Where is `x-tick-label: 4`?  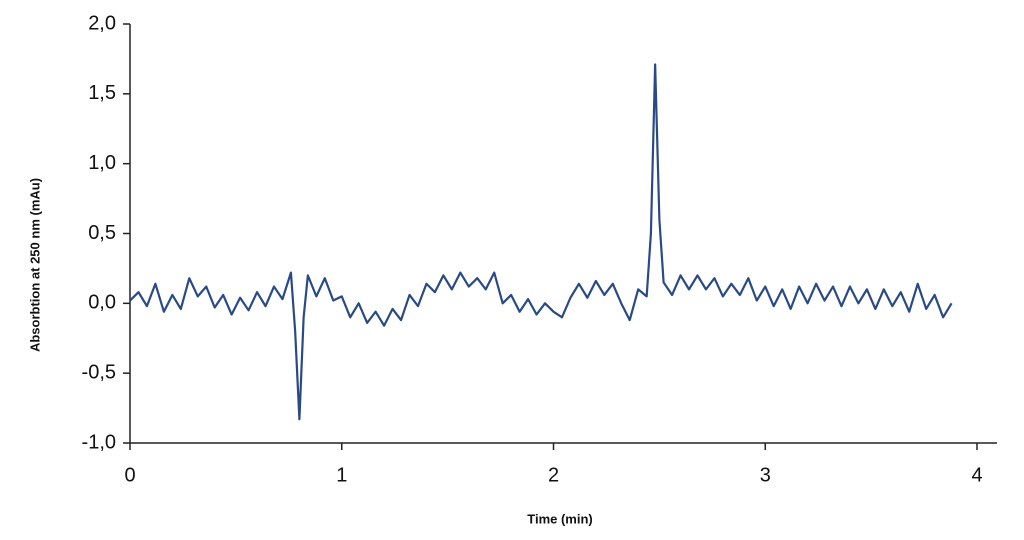
x-tick-label: 4 is located at coordinates (976, 475).